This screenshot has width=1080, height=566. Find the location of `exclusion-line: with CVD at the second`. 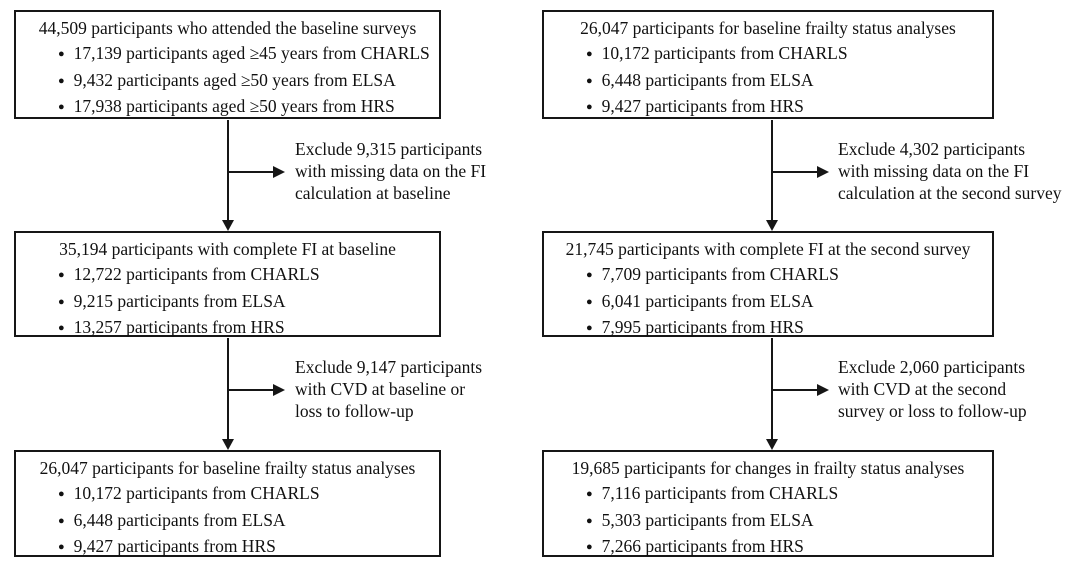

exclusion-line: with CVD at the second is located at coordinates (922, 389).